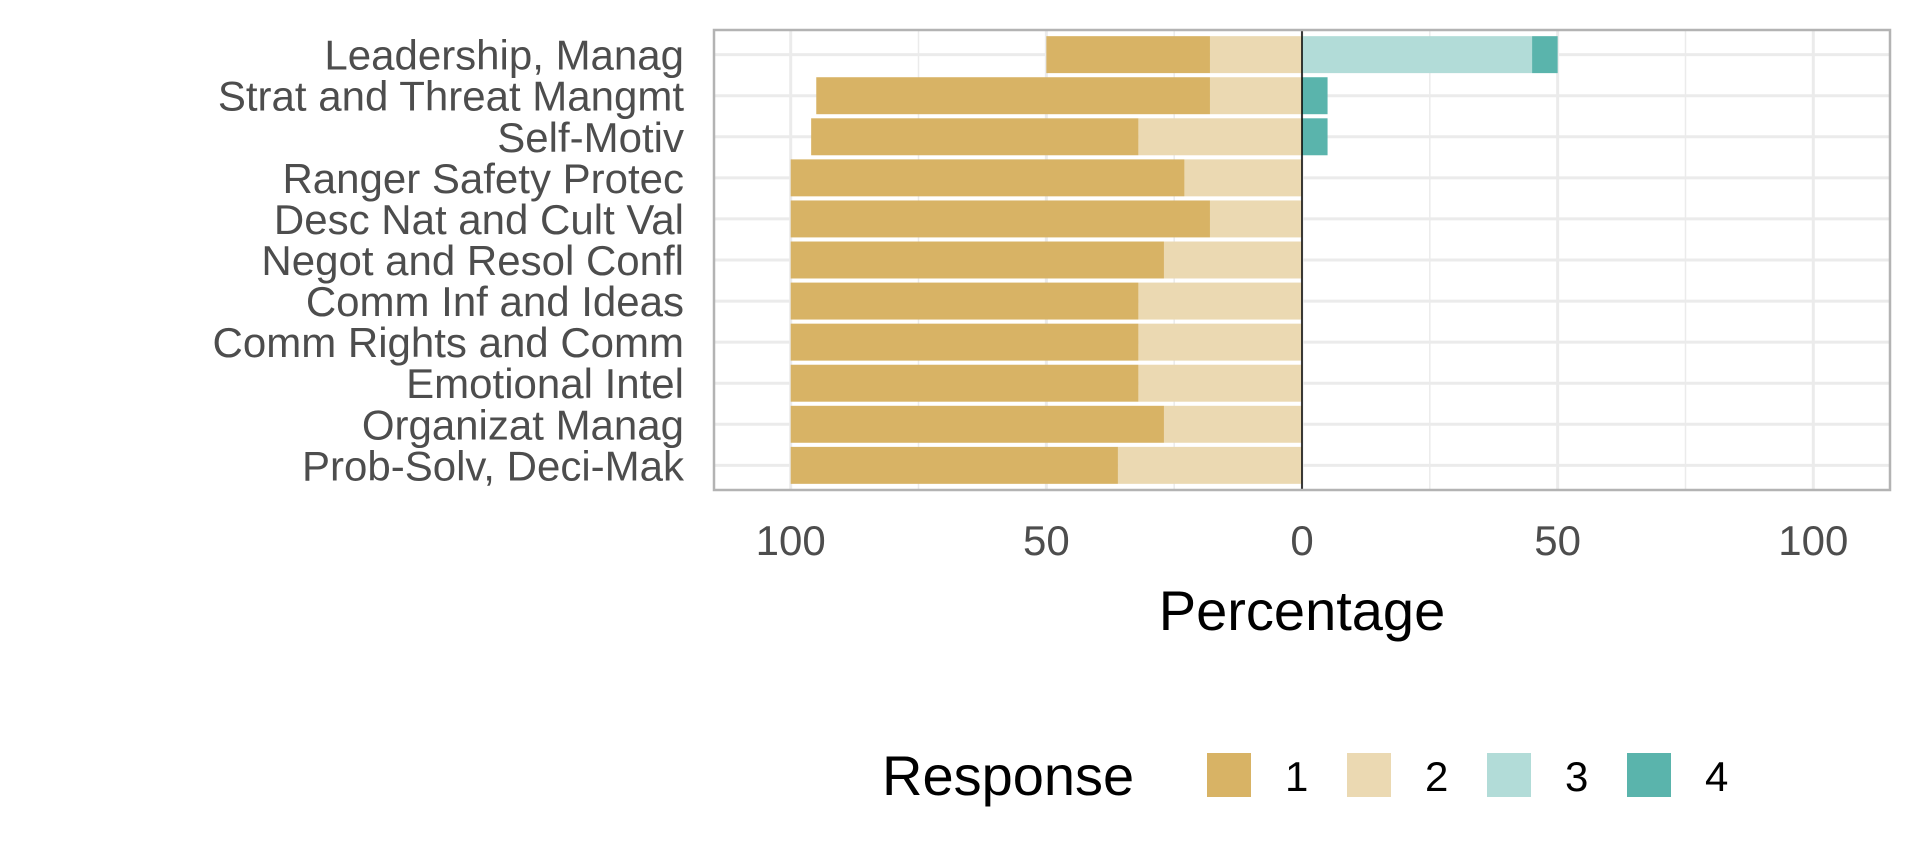 The image size is (1920, 864). What do you see at coordinates (1576, 776) in the screenshot?
I see `legend-label-3: 3` at bounding box center [1576, 776].